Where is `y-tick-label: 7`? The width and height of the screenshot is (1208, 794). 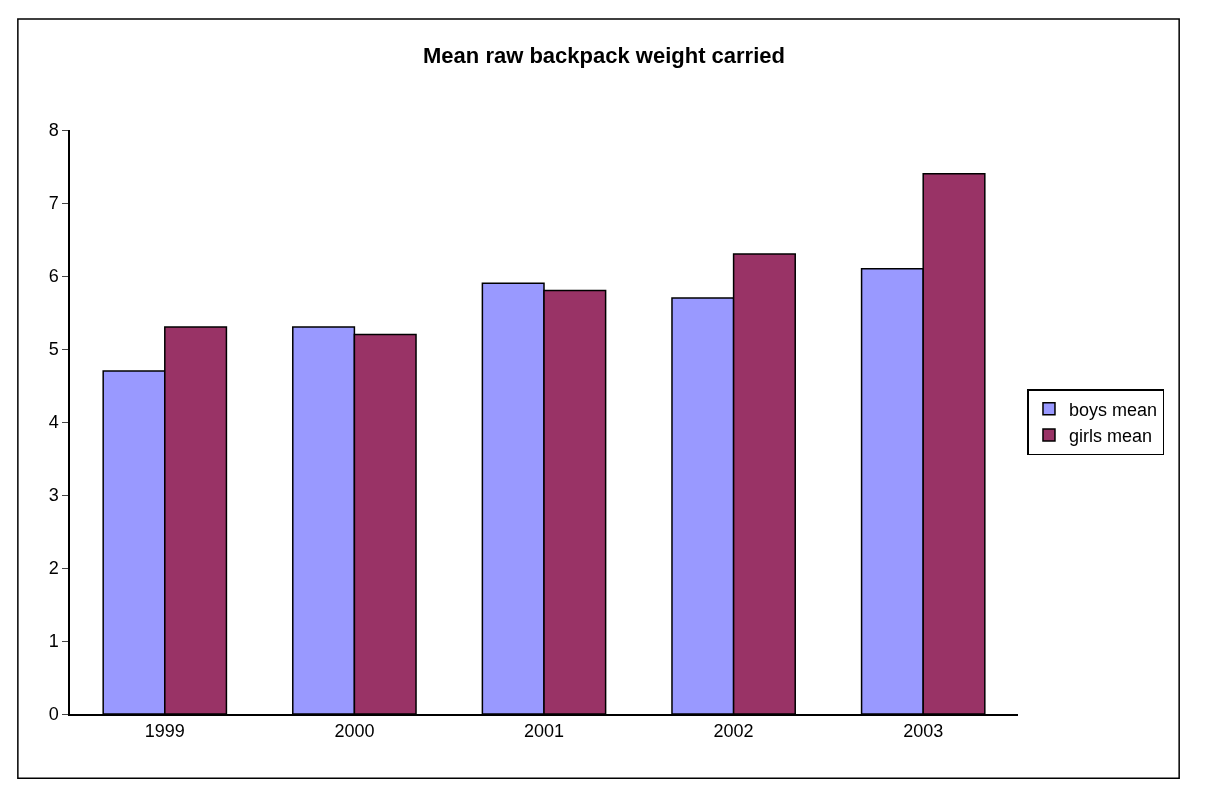 y-tick-label: 7 is located at coordinates (53, 203).